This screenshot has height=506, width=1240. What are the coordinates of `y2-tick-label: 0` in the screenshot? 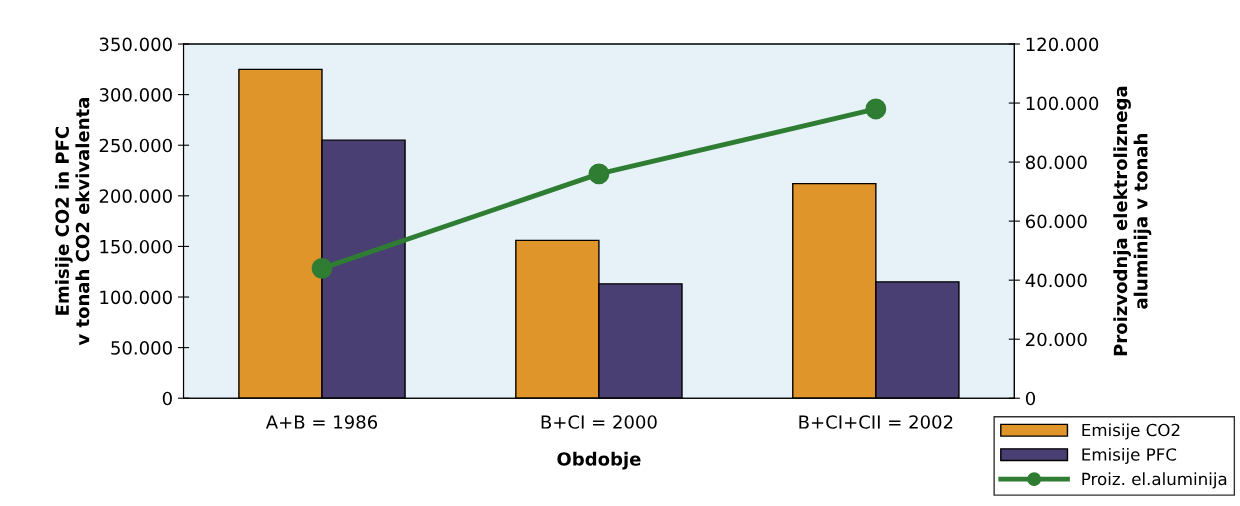 It's located at (1030, 398).